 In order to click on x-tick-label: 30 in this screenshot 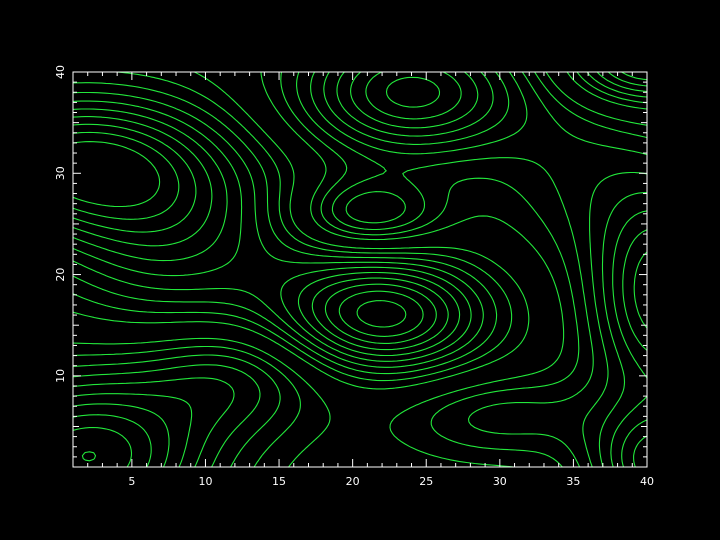, I will do `click(500, 481)`.